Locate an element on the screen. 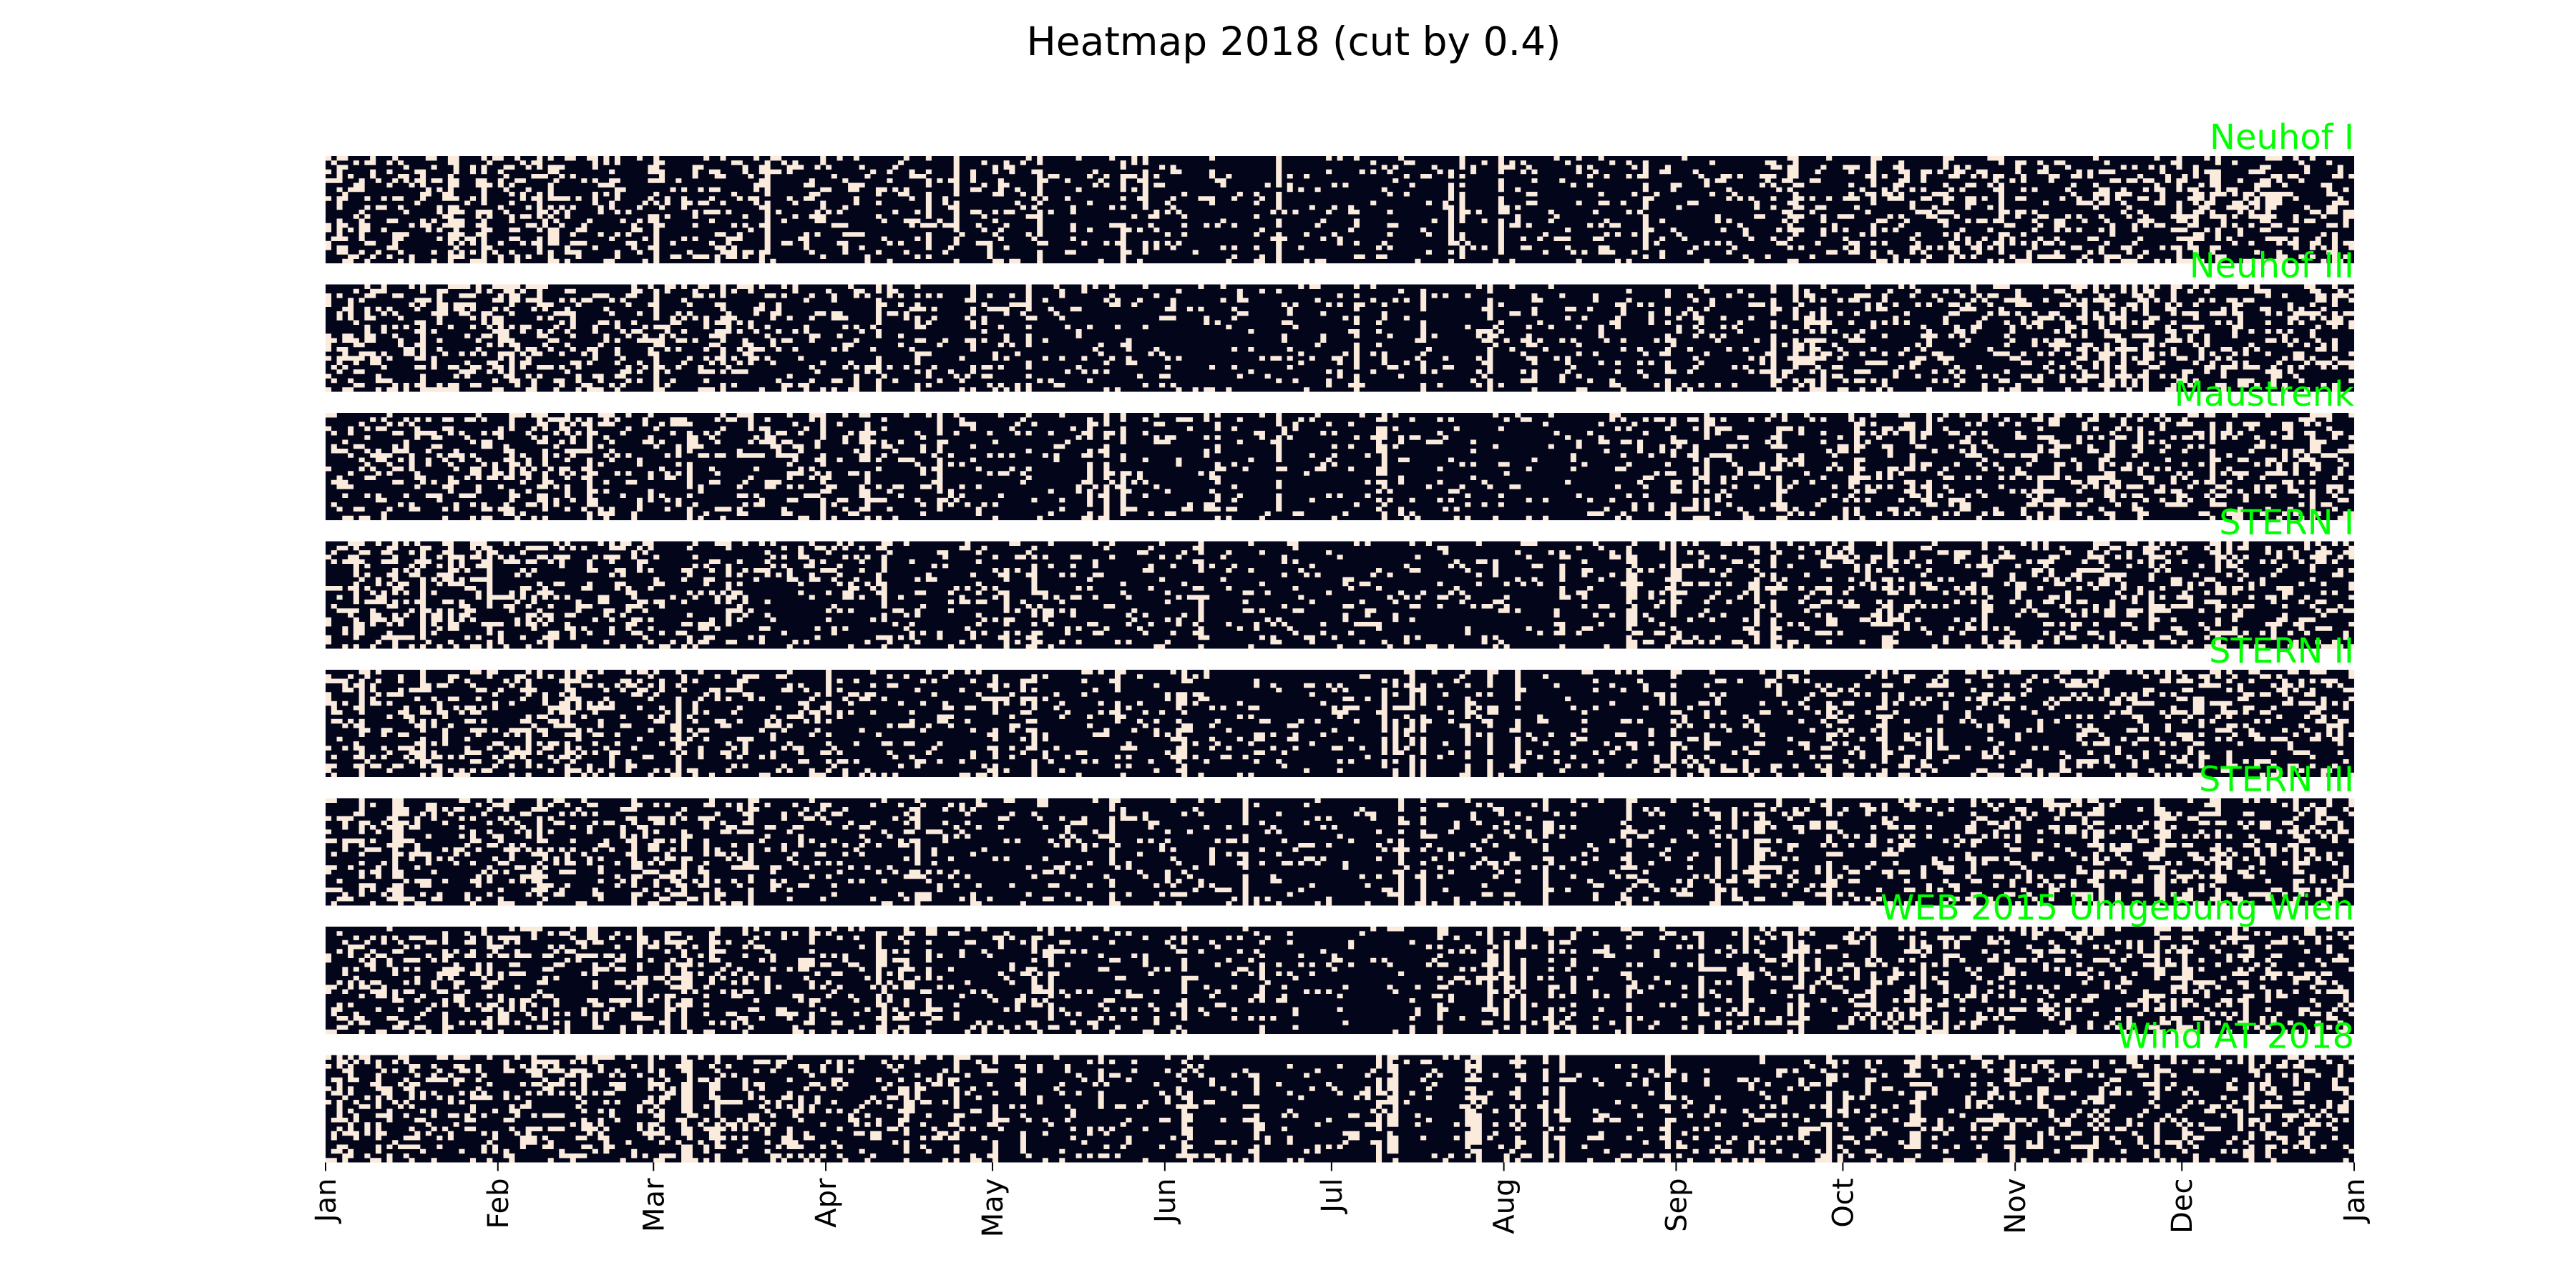 Image resolution: width=2576 pixels, height=1288 pixels. heatmap-panel: STERN II is located at coordinates (1340, 704).